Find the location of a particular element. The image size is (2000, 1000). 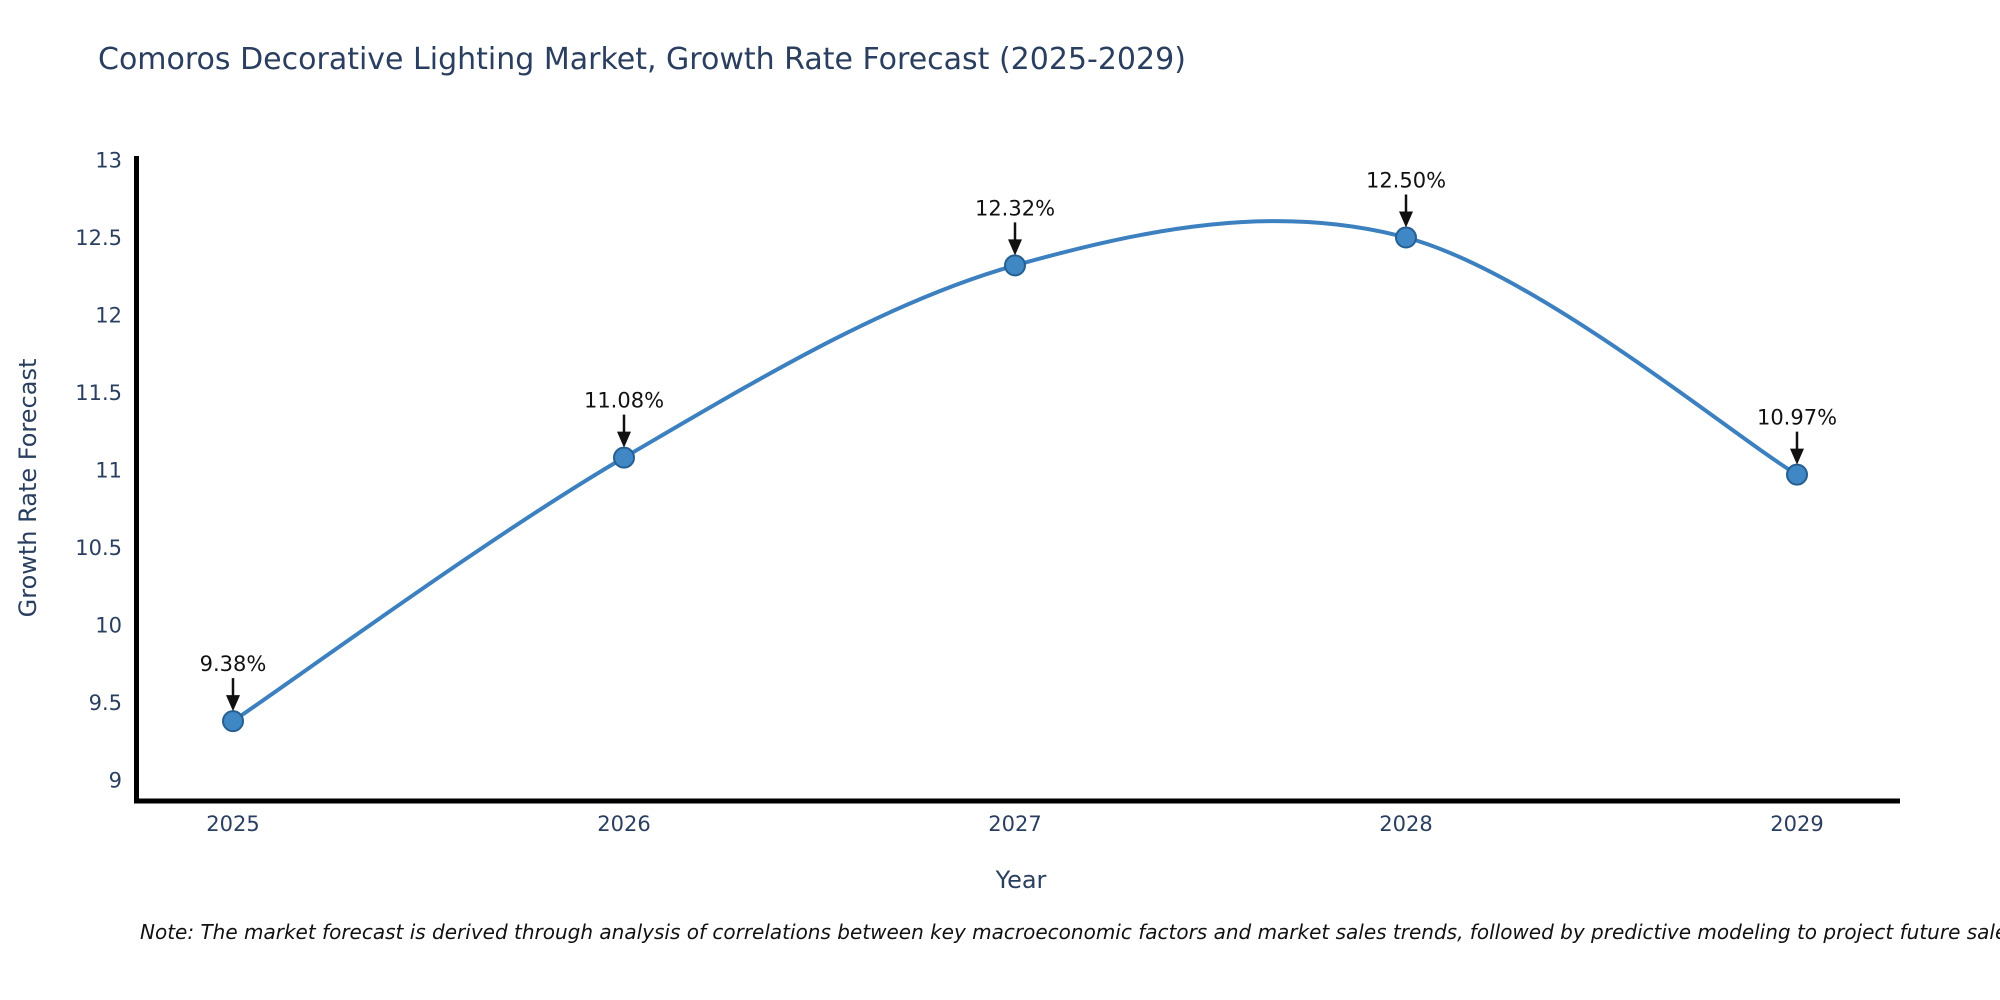

x-tick-label: 2028 is located at coordinates (1405, 824).